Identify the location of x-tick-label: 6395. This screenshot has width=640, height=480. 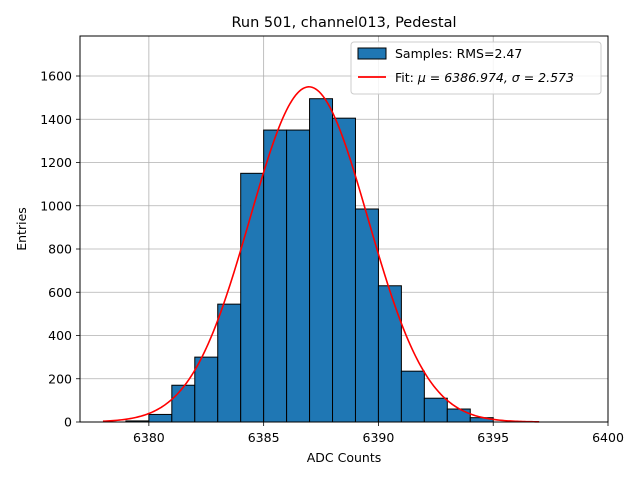
(493, 437).